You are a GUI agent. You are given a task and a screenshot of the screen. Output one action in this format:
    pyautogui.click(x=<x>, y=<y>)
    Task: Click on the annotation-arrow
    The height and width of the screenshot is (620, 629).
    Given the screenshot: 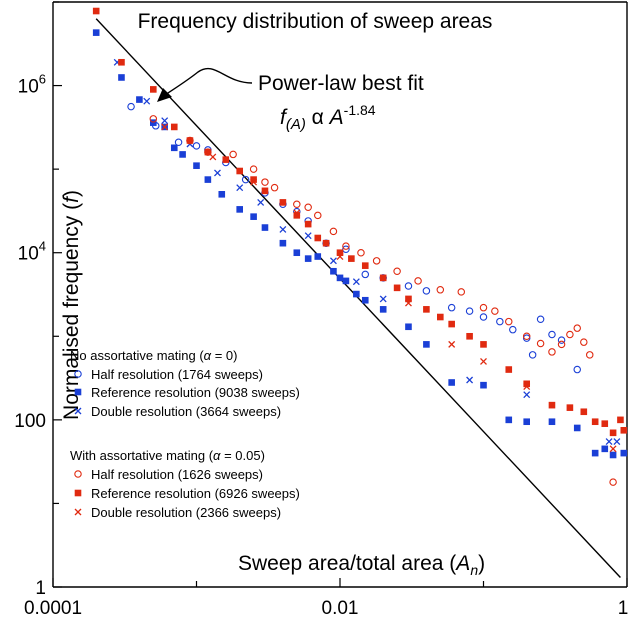 What is the action you would take?
    pyautogui.click(x=208, y=81)
    